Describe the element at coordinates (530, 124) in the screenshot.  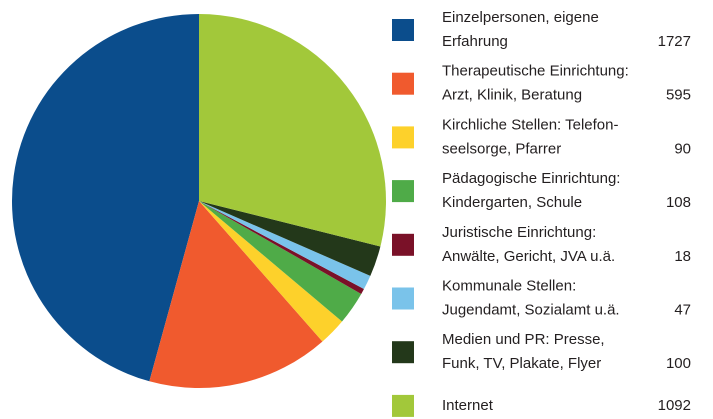
I see `legend-label: Kirchliche Stellen: Telefon-` at that location.